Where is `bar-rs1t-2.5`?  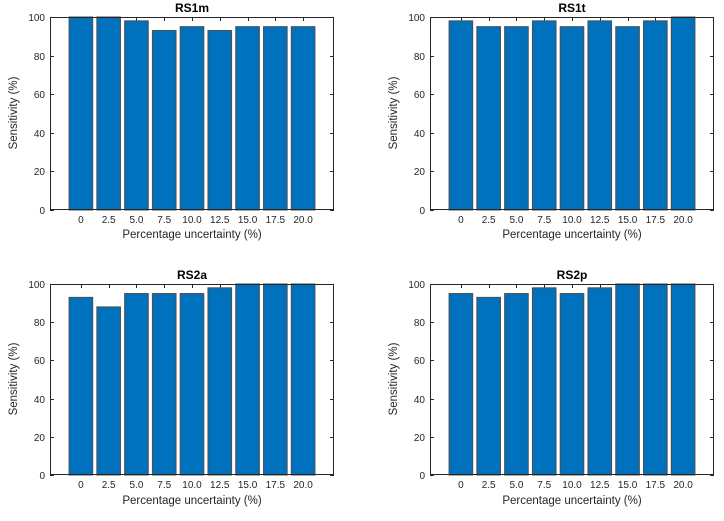
bar-rs1t-2.5 is located at coordinates (488, 118).